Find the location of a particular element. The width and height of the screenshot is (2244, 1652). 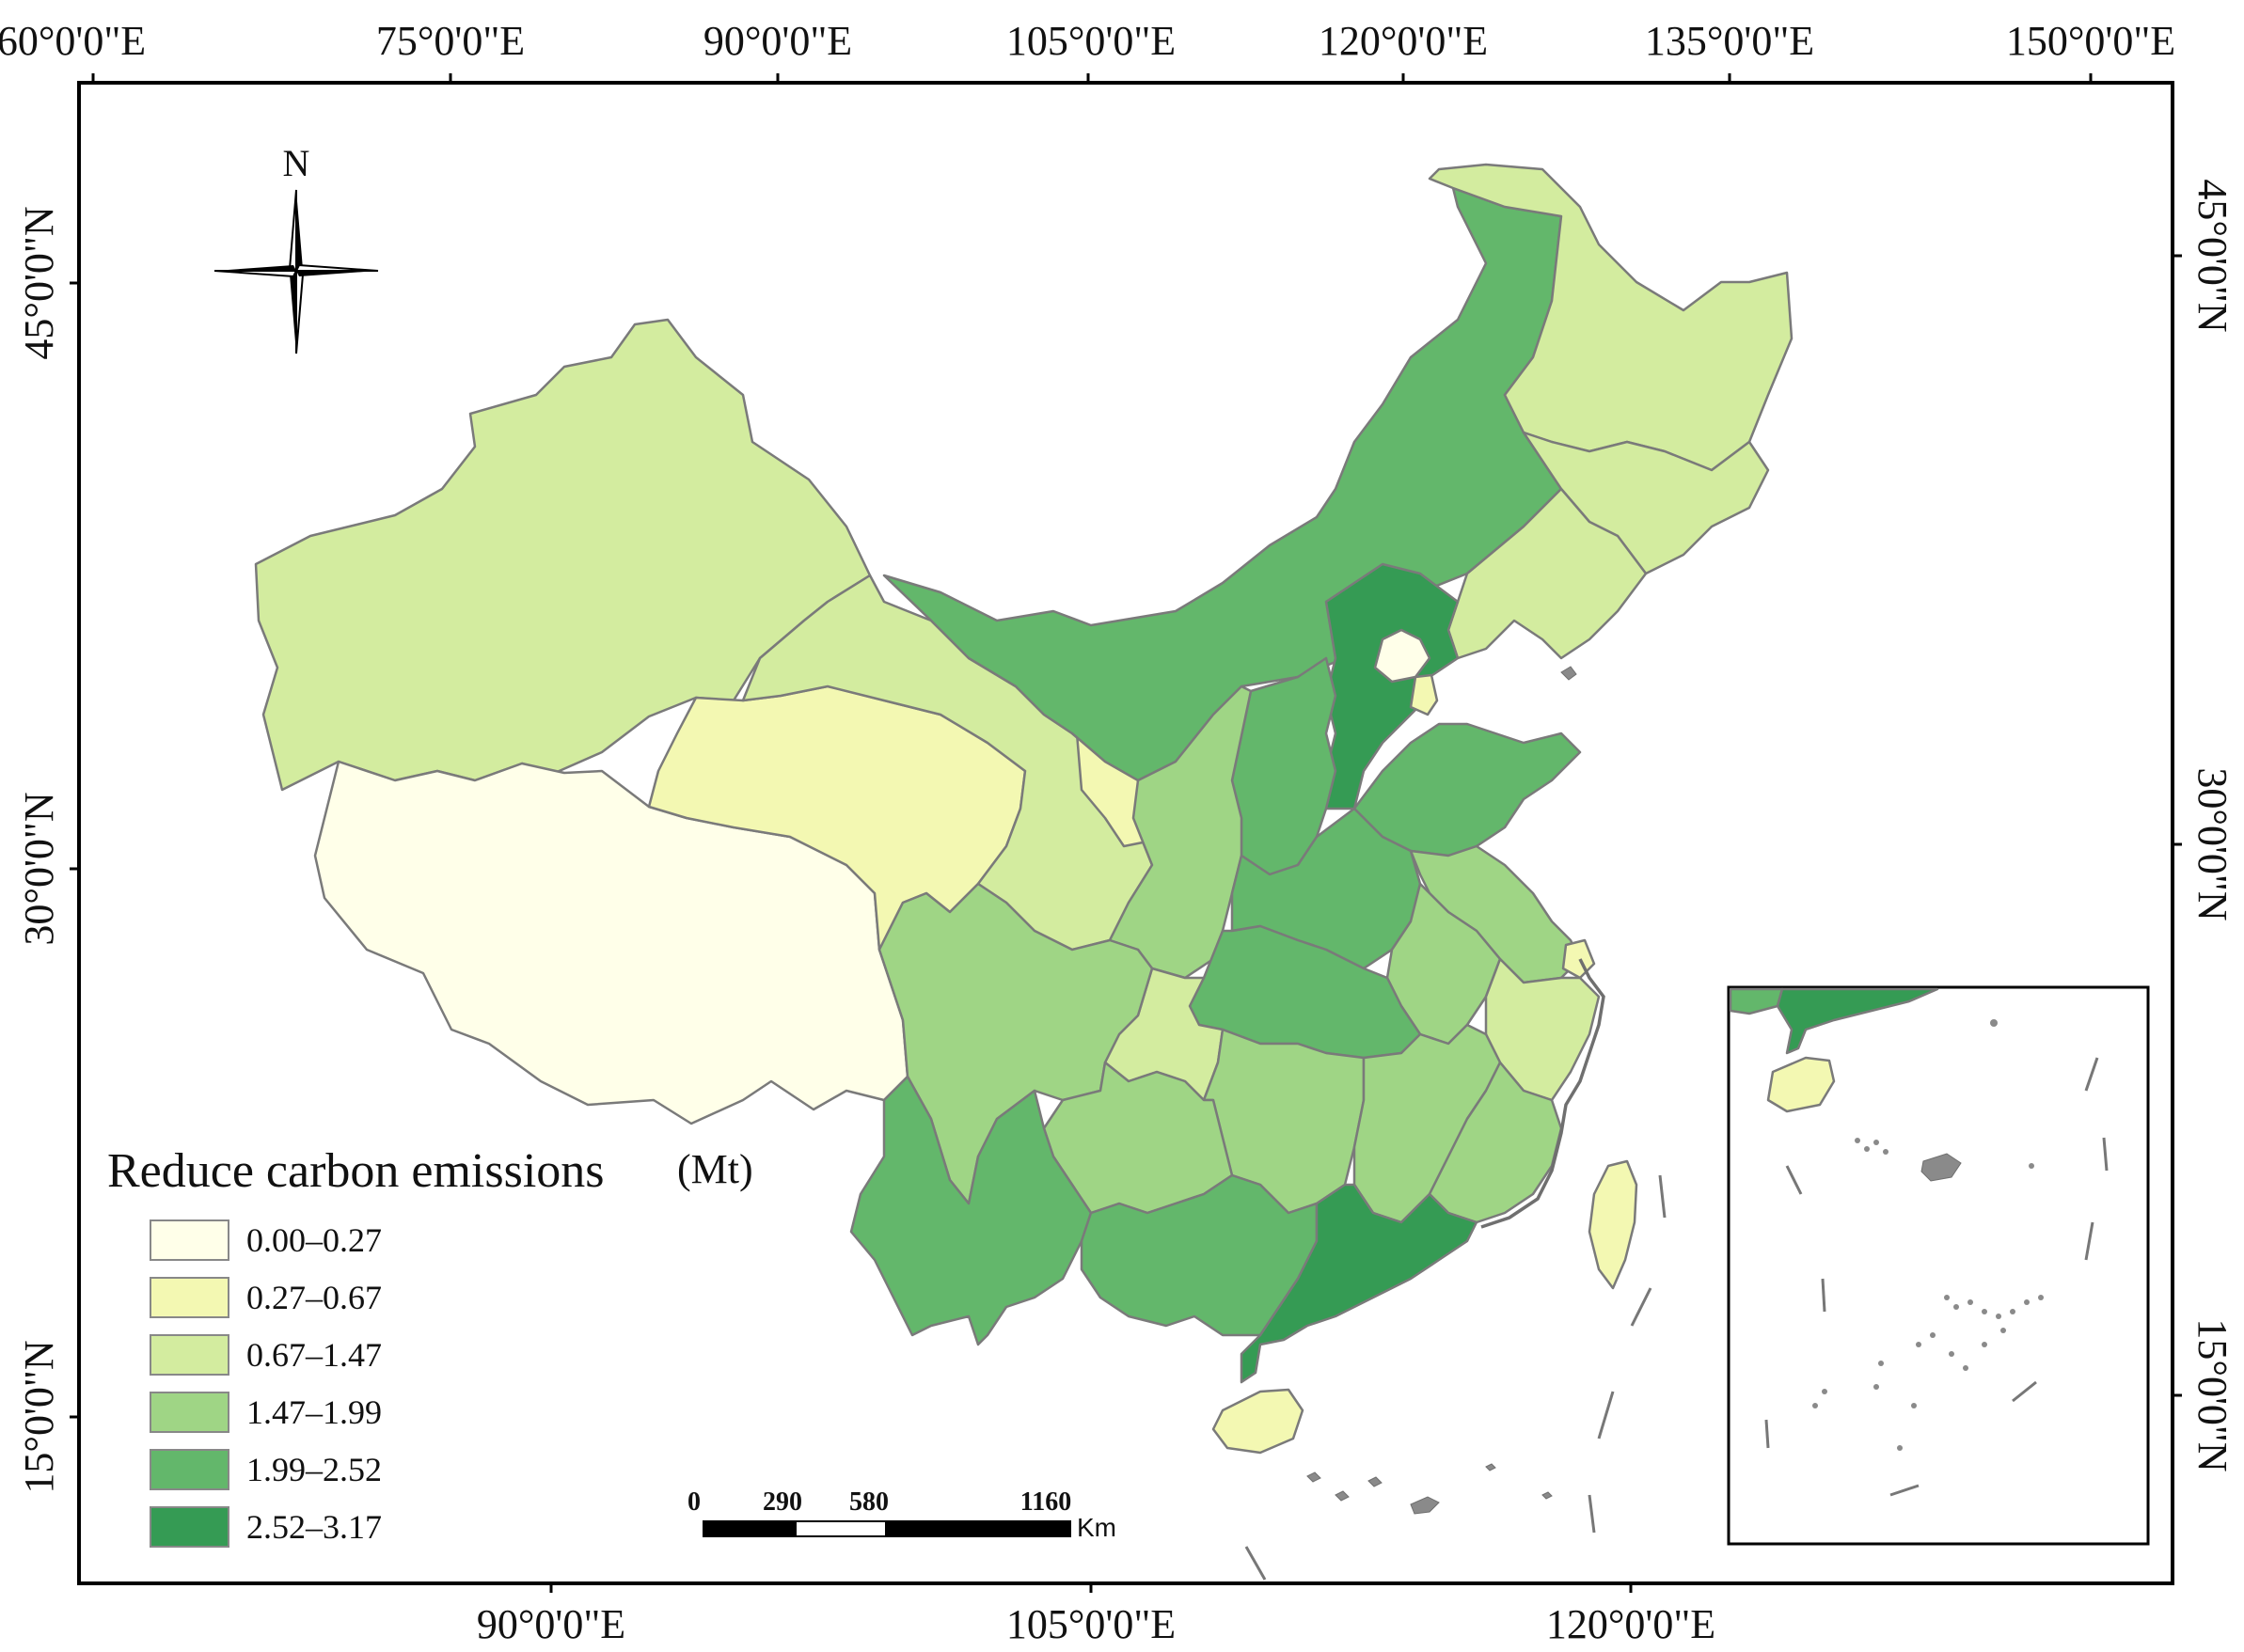

region-hainan is located at coordinates (1257, 1422).